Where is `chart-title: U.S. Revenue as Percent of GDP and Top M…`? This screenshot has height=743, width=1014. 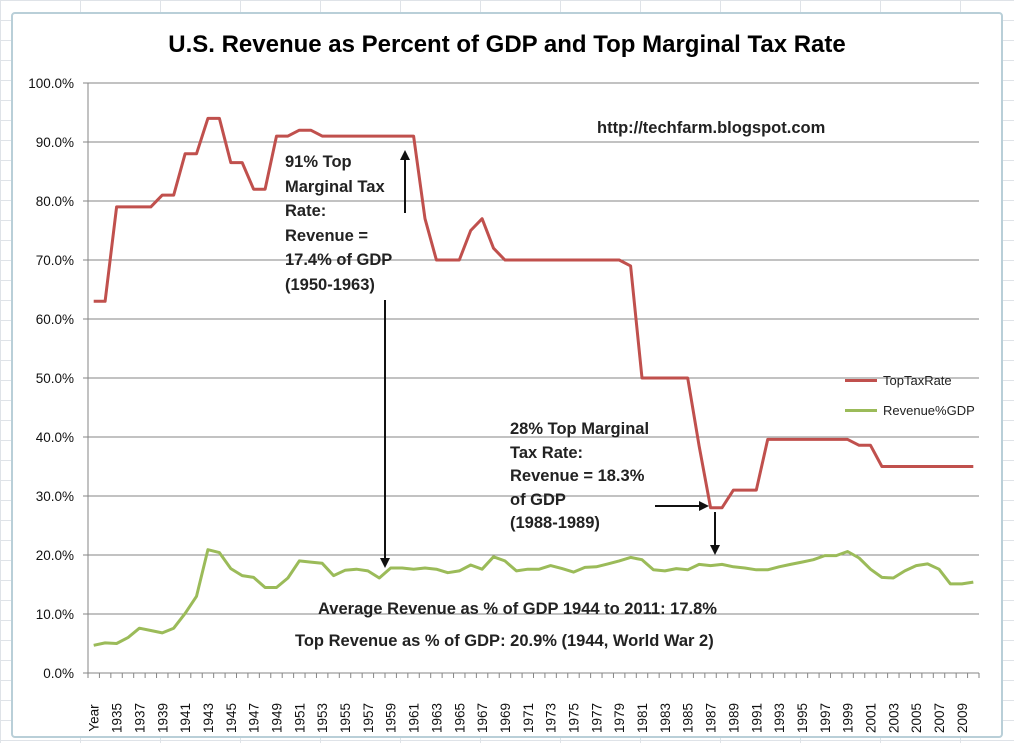 chart-title: U.S. Revenue as Percent of GDP and Top M… is located at coordinates (507, 44).